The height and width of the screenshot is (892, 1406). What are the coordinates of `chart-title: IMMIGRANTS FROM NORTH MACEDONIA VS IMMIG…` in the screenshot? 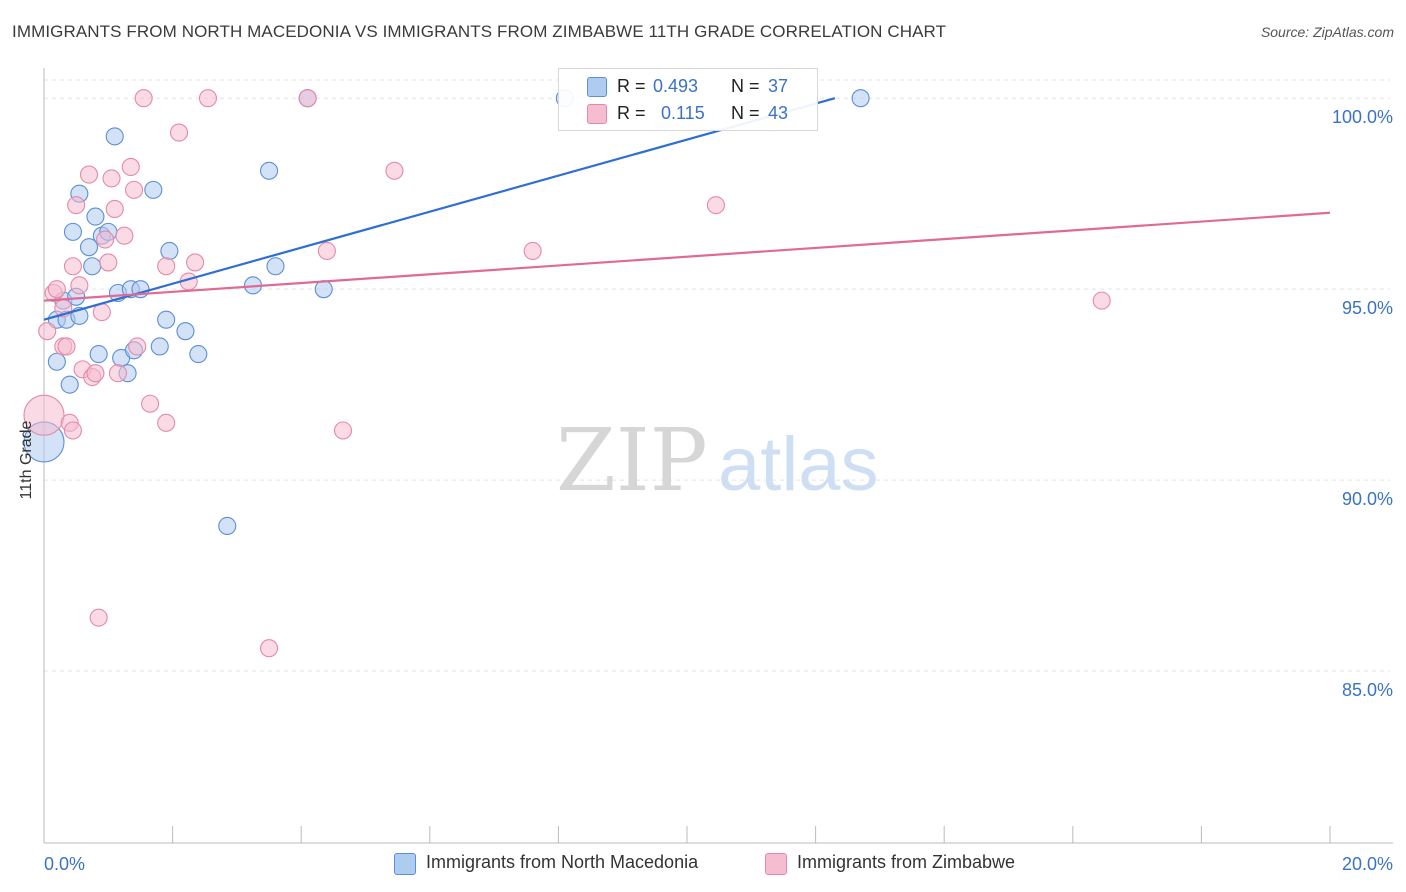 It's located at (479, 31).